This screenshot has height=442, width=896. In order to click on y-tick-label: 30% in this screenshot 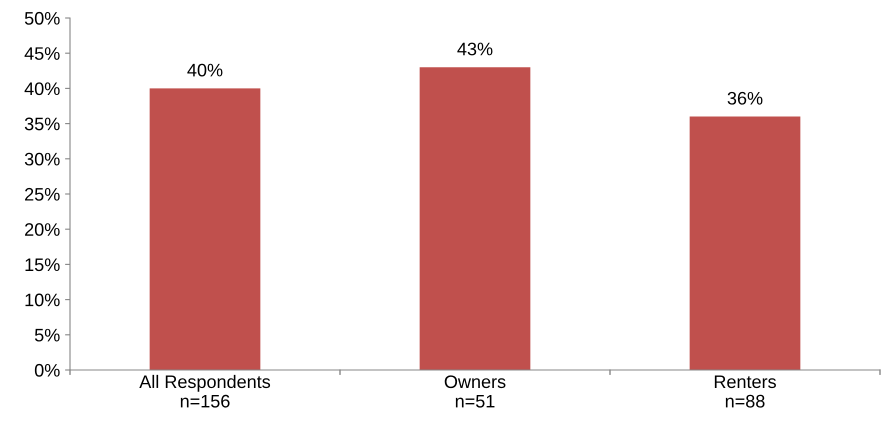, I will do `click(42, 159)`.